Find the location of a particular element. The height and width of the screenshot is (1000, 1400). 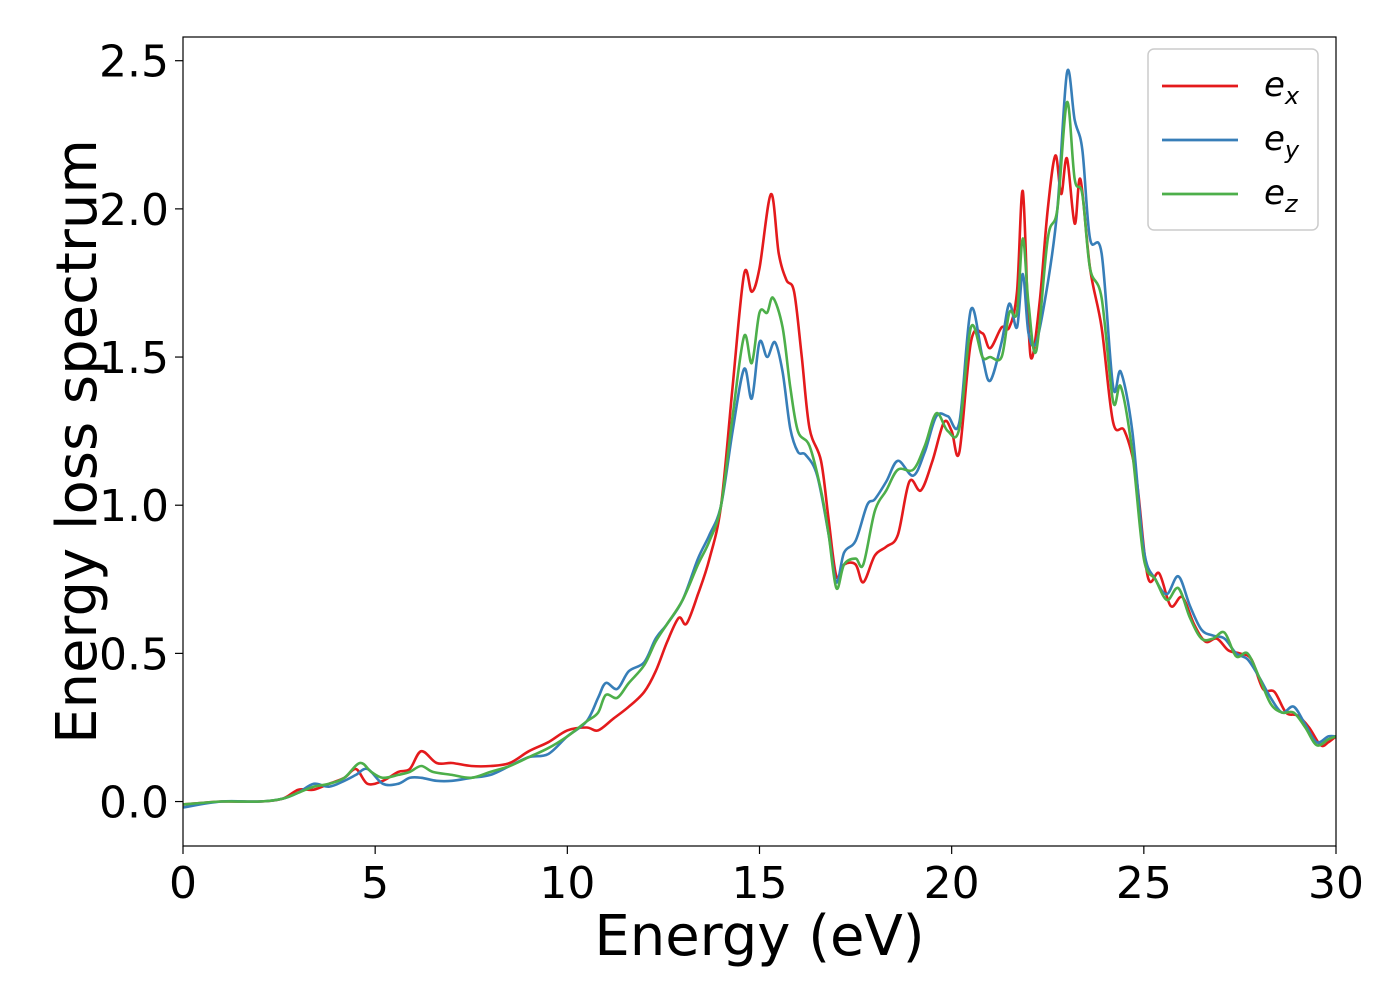

y-tick-label: 0.5 is located at coordinates (134, 654).